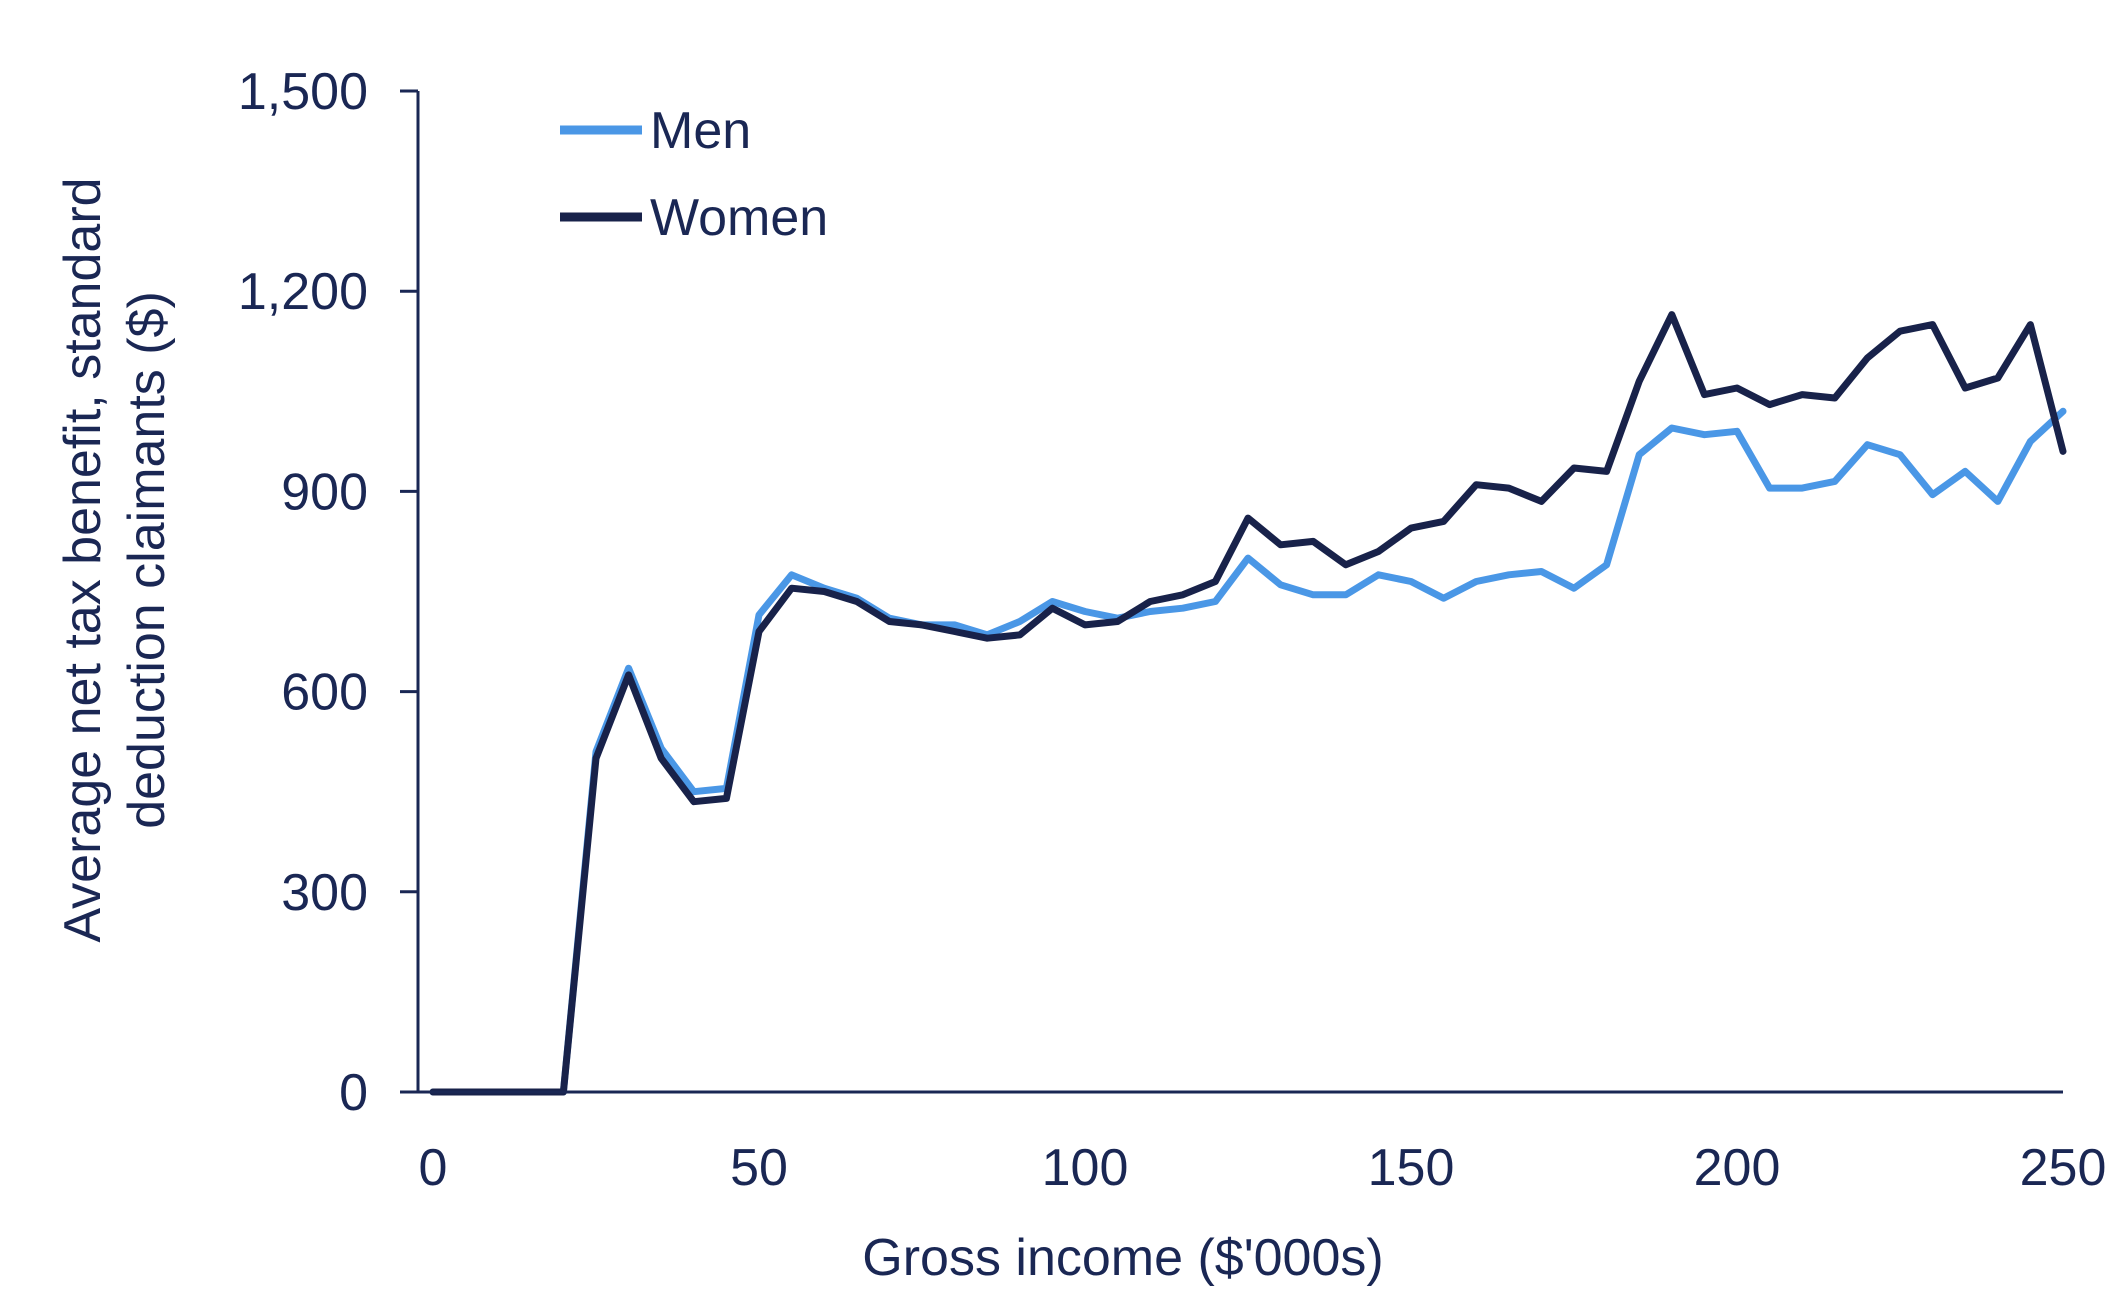 The height and width of the screenshot is (1299, 2126). What do you see at coordinates (83, 559) in the screenshot?
I see `y-axis-title-line-1: Average net tax benefit, standard` at bounding box center [83, 559].